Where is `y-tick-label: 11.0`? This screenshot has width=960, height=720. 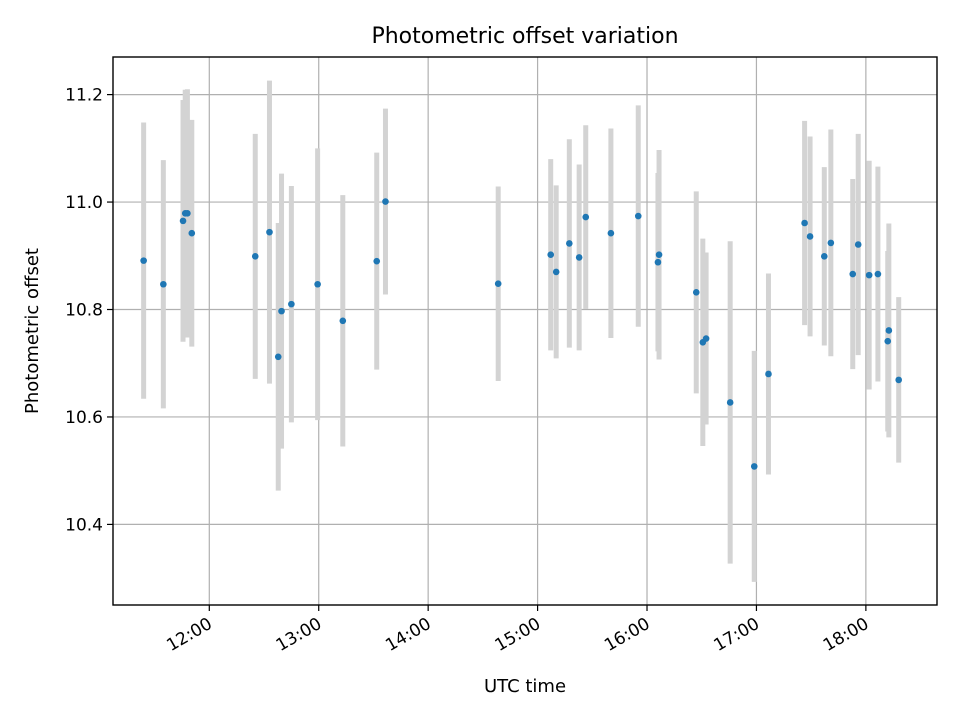 y-tick-label: 11.0 is located at coordinates (84, 203).